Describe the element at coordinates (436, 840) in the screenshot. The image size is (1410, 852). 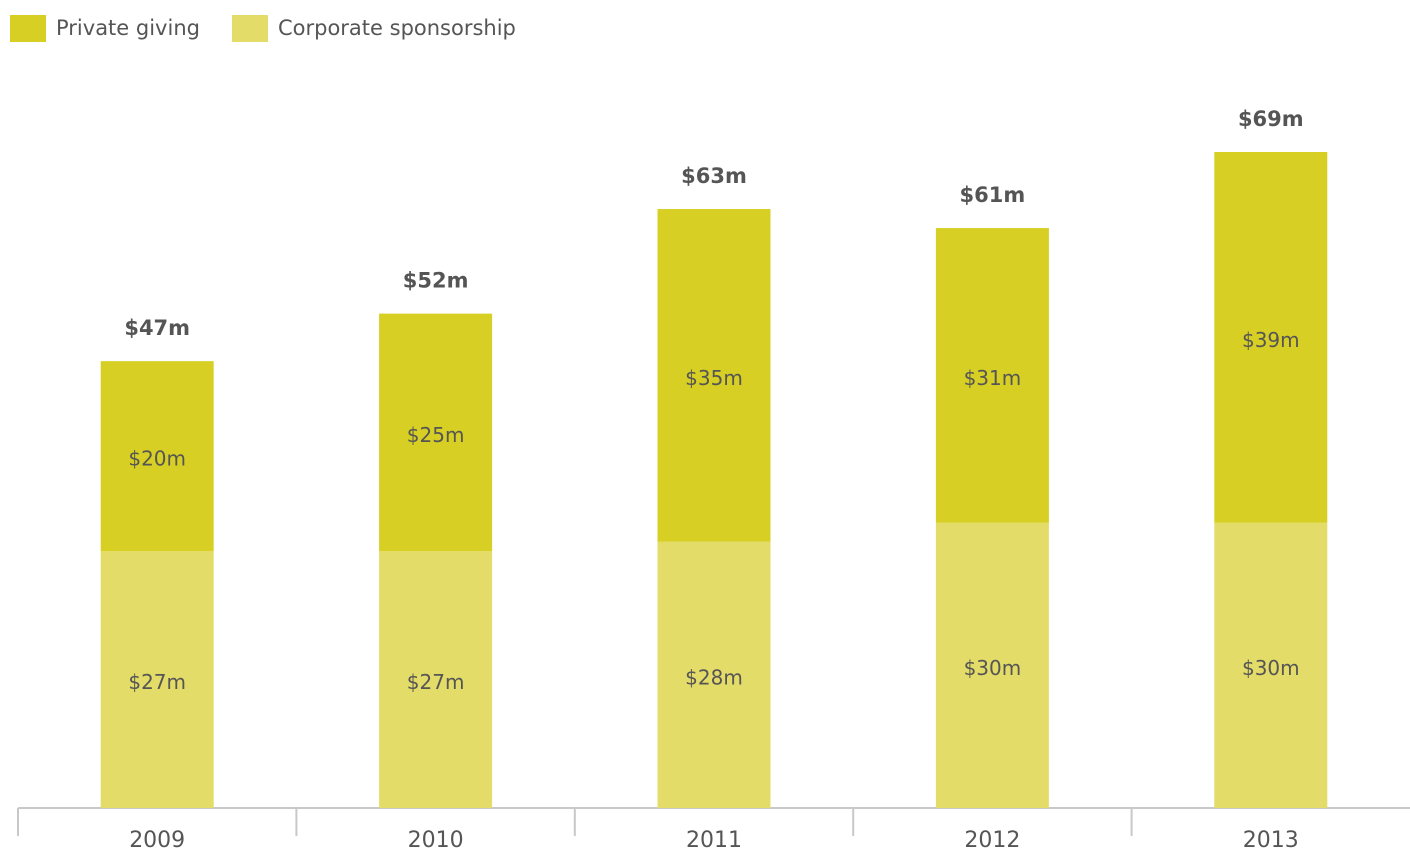
I see `x-tick-label: 2010` at that location.